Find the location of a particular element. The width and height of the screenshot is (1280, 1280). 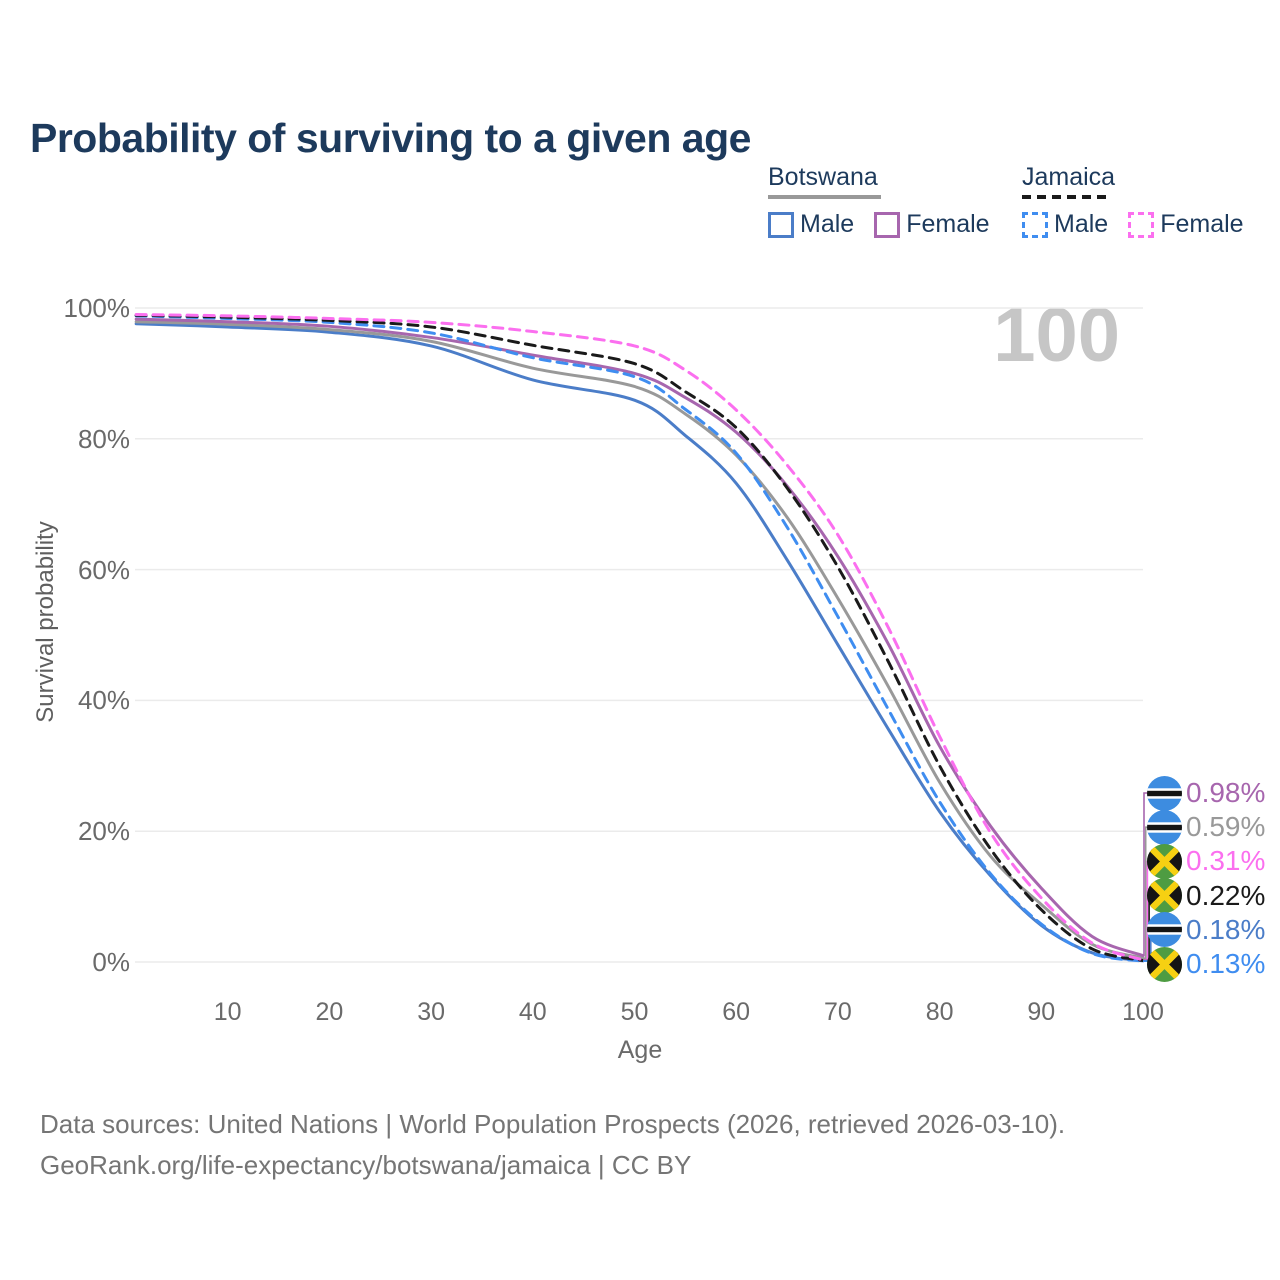

legend-items-jamaica: Male Female is located at coordinates (1133, 224).